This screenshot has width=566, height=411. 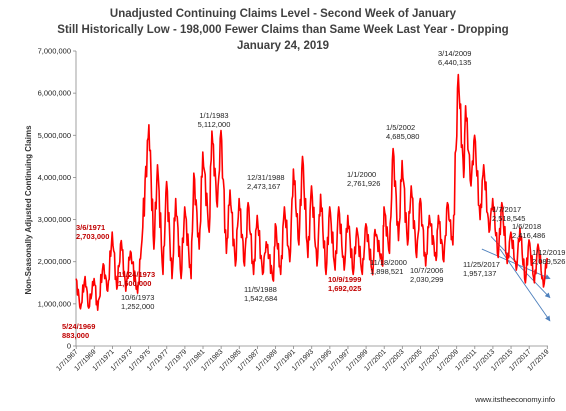 What do you see at coordinates (54, 135) in the screenshot?
I see `y-tick-label: 5,000,000` at bounding box center [54, 135].